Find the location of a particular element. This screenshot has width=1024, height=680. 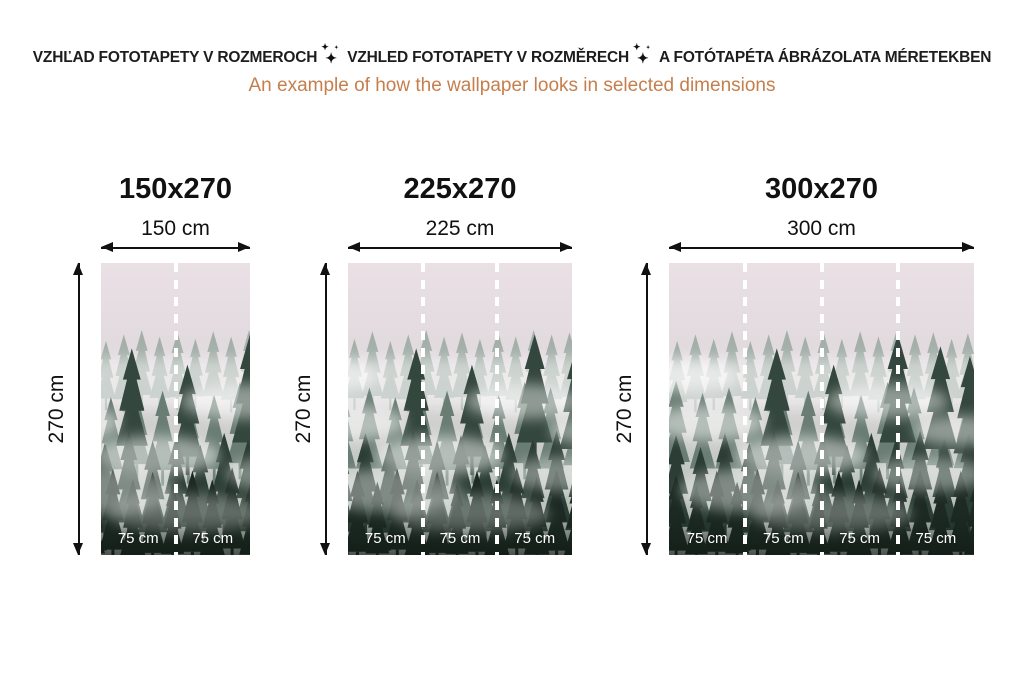

foggy-forest-image is located at coordinates (460, 409).